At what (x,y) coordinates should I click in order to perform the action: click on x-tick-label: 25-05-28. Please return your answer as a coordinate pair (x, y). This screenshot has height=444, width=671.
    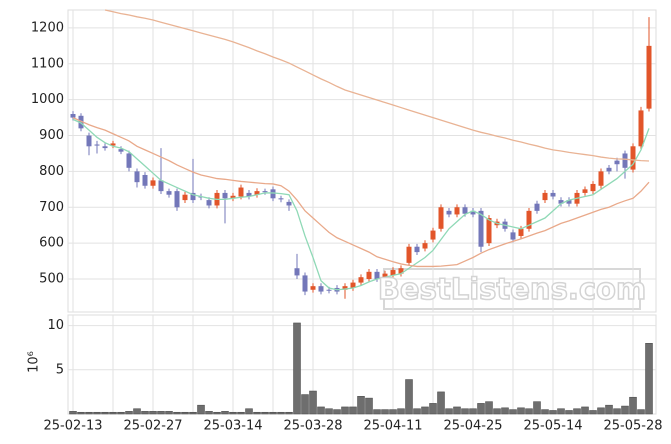
    Looking at the image, I should click on (632, 426).